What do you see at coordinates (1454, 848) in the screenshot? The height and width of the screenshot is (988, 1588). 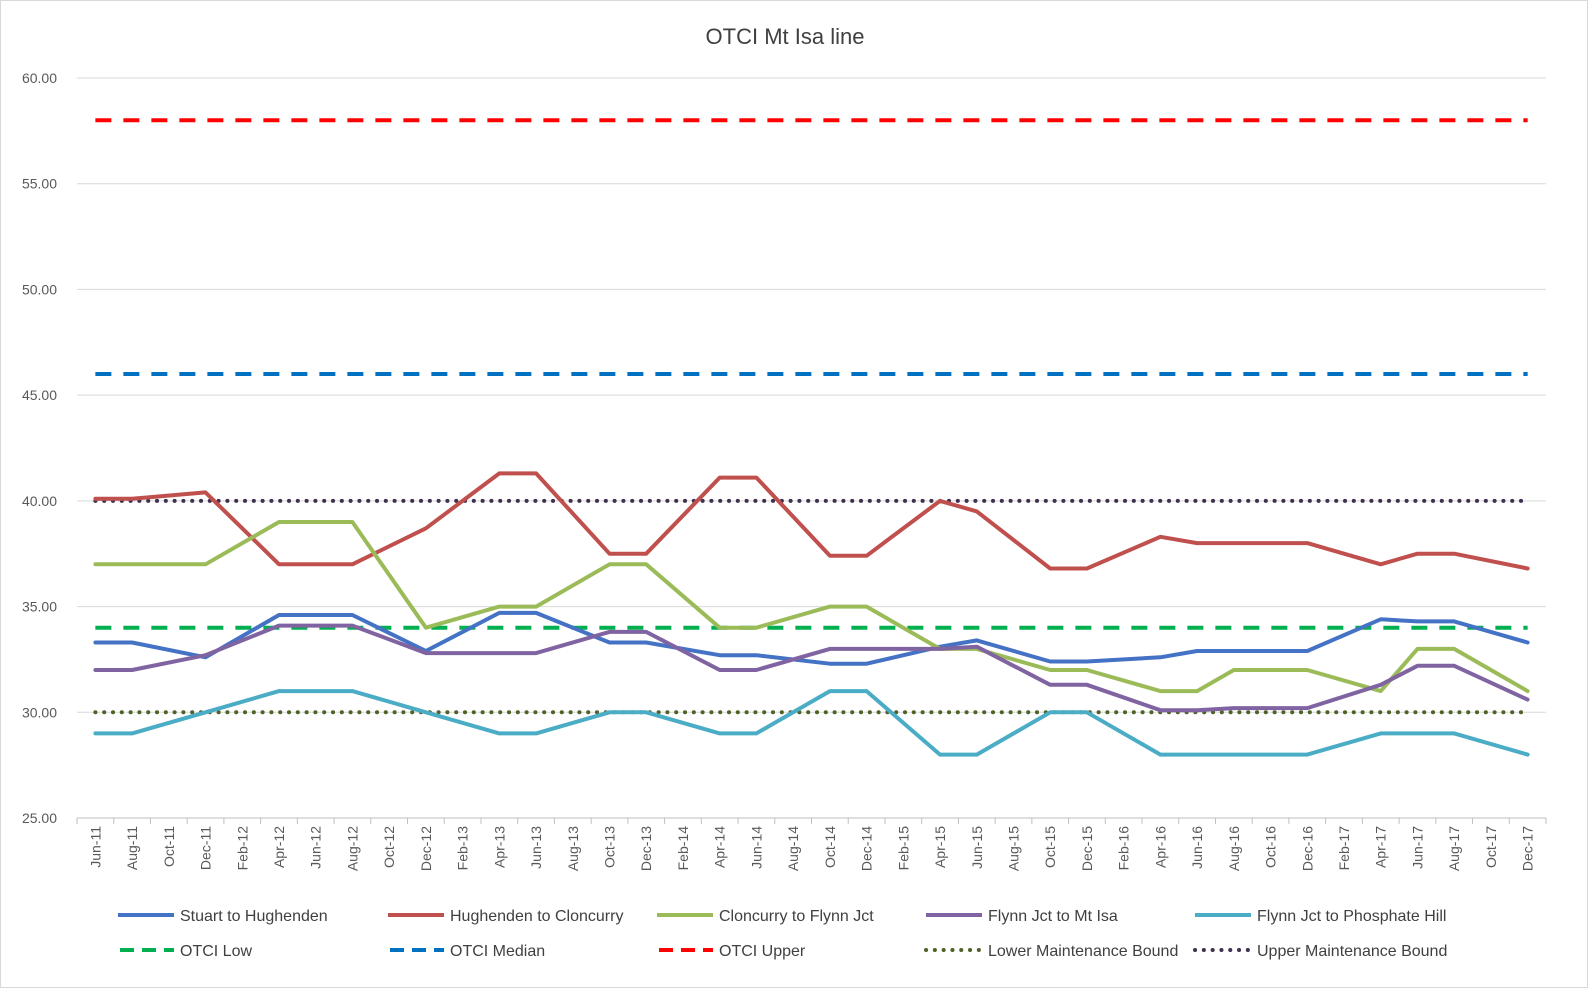 I see `x-tick-label: Aug-17` at bounding box center [1454, 848].